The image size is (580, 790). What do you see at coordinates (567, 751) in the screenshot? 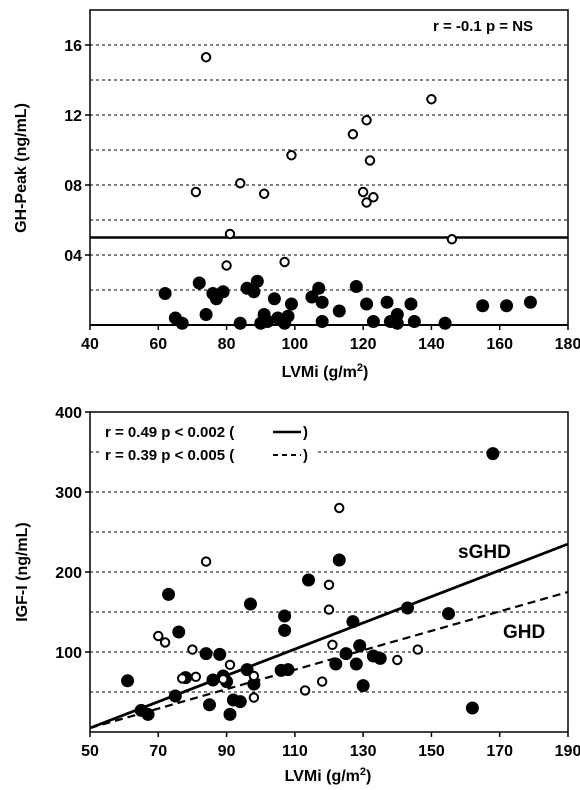
I see `p2-x-tick-label: 190` at bounding box center [567, 751].